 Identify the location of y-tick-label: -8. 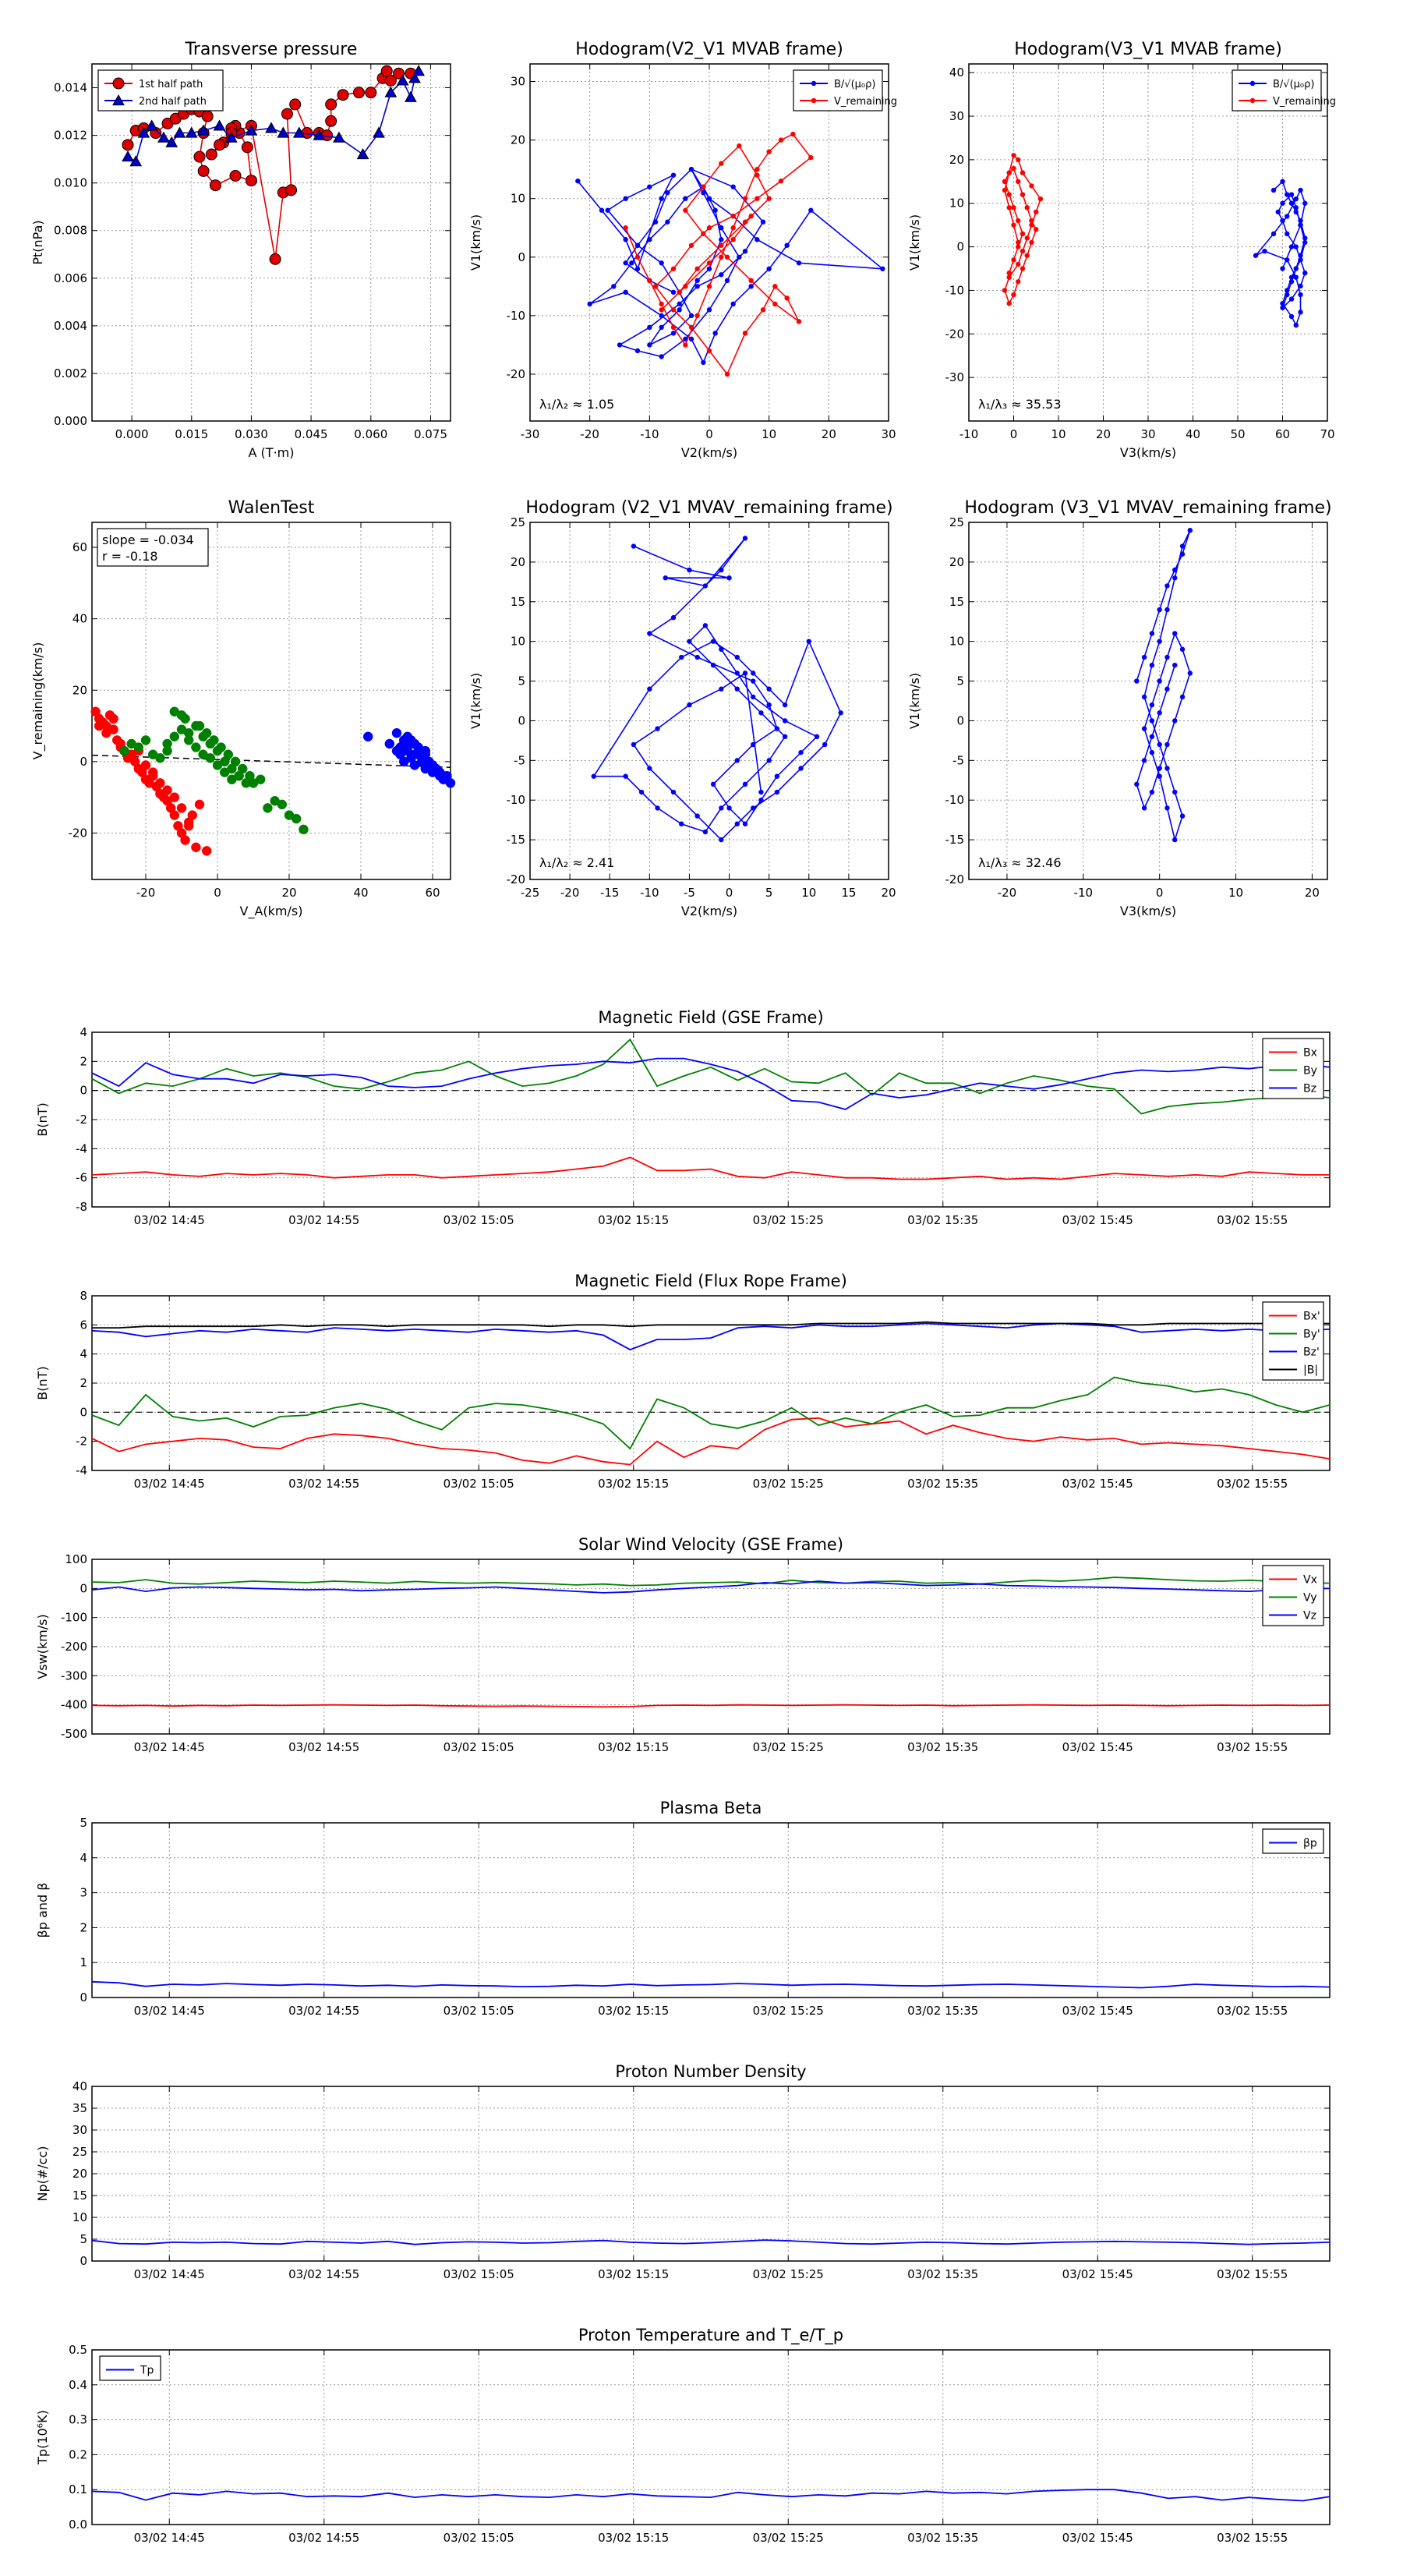
(81, 1207).